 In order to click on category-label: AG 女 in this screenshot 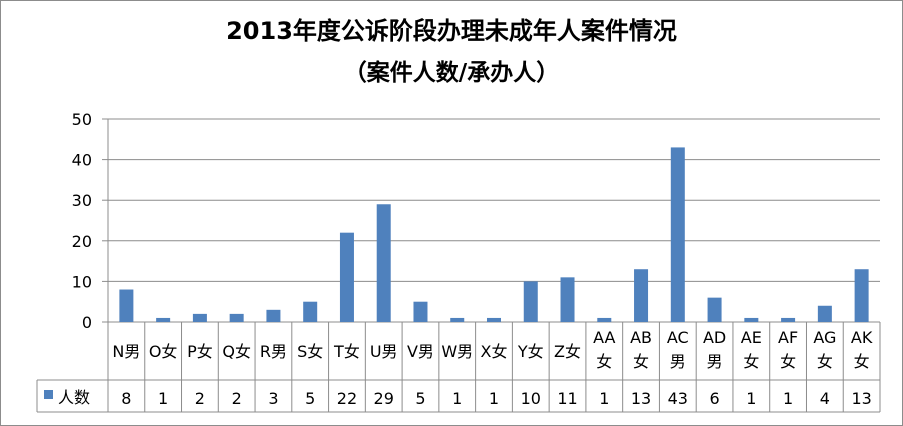, I will do `click(824, 349)`.